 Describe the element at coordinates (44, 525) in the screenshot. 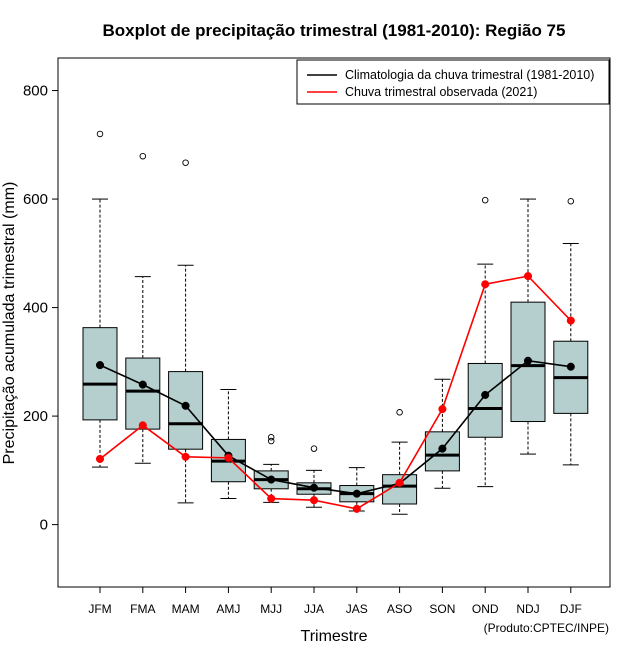

I see `y-tick-label: 0` at that location.